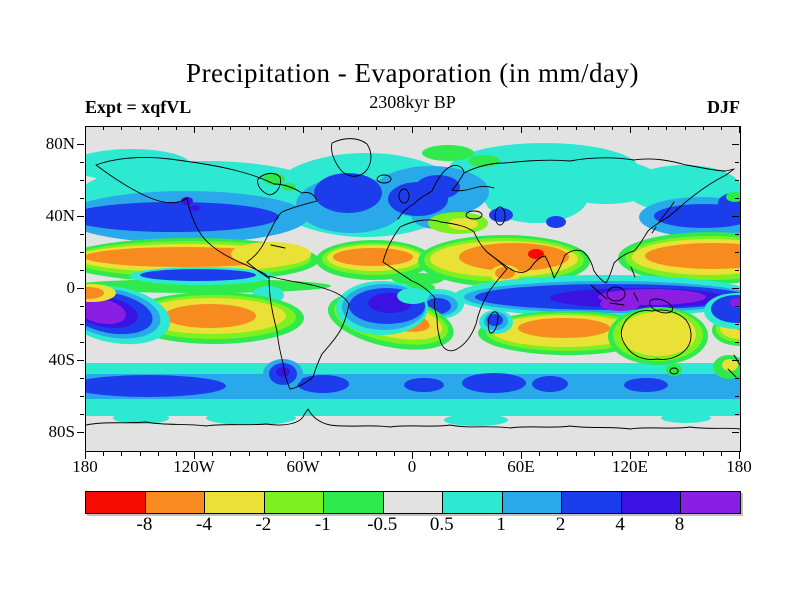 This screenshot has width=800, height=600. I want to click on lat-tick-label: 80N, so click(60, 143).